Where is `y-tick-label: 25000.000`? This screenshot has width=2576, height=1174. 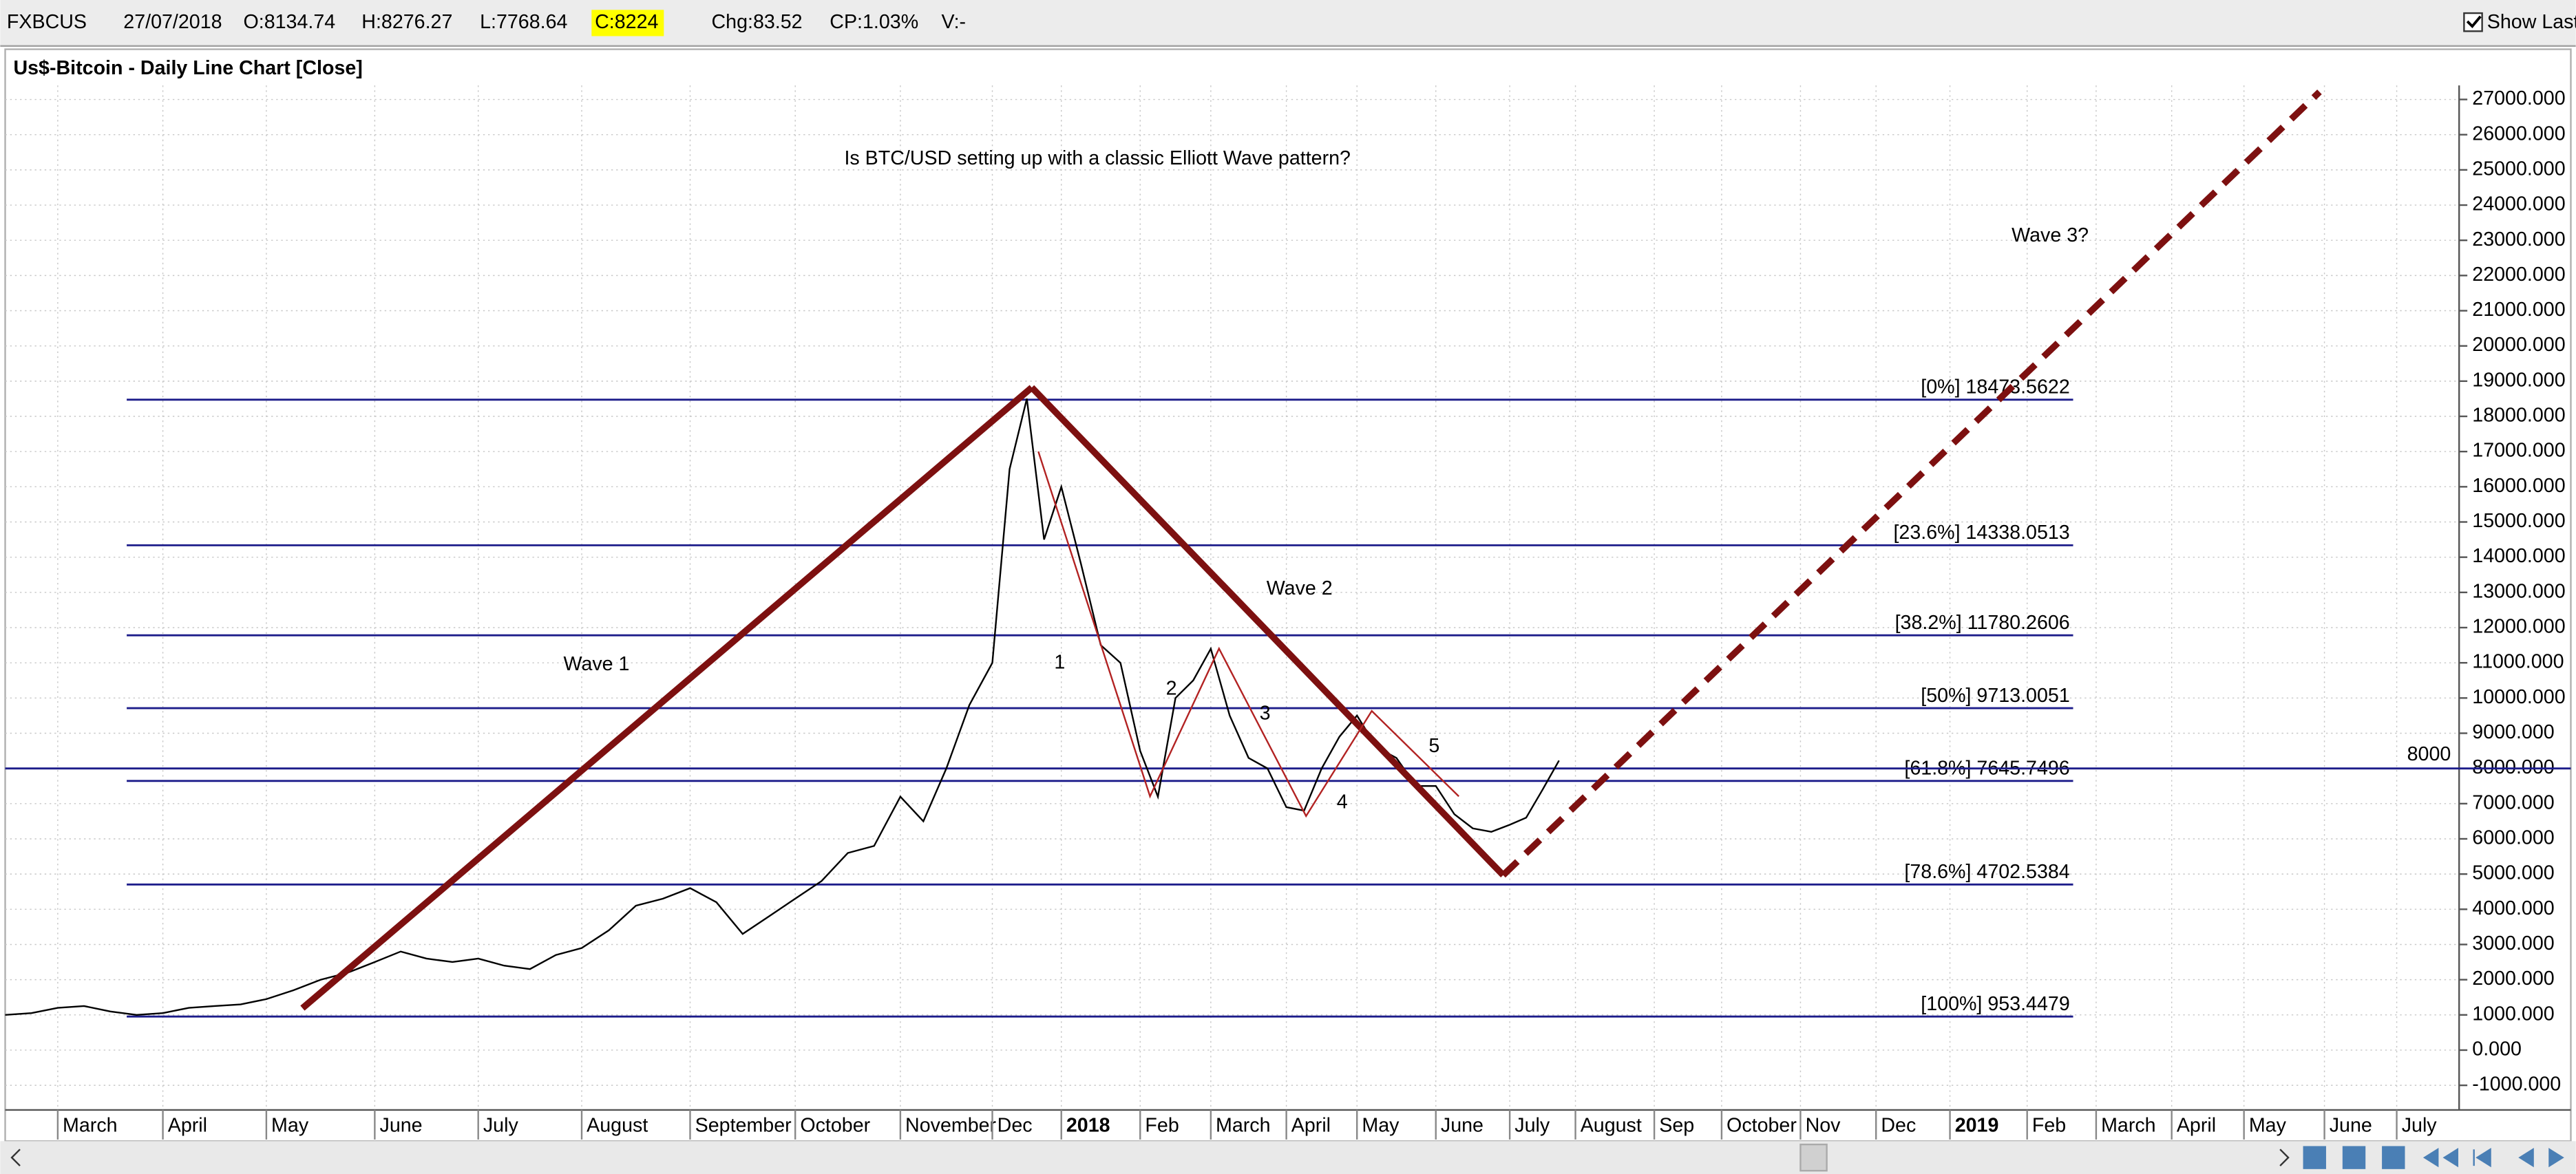 y-tick-label: 25000.000 is located at coordinates (2519, 169).